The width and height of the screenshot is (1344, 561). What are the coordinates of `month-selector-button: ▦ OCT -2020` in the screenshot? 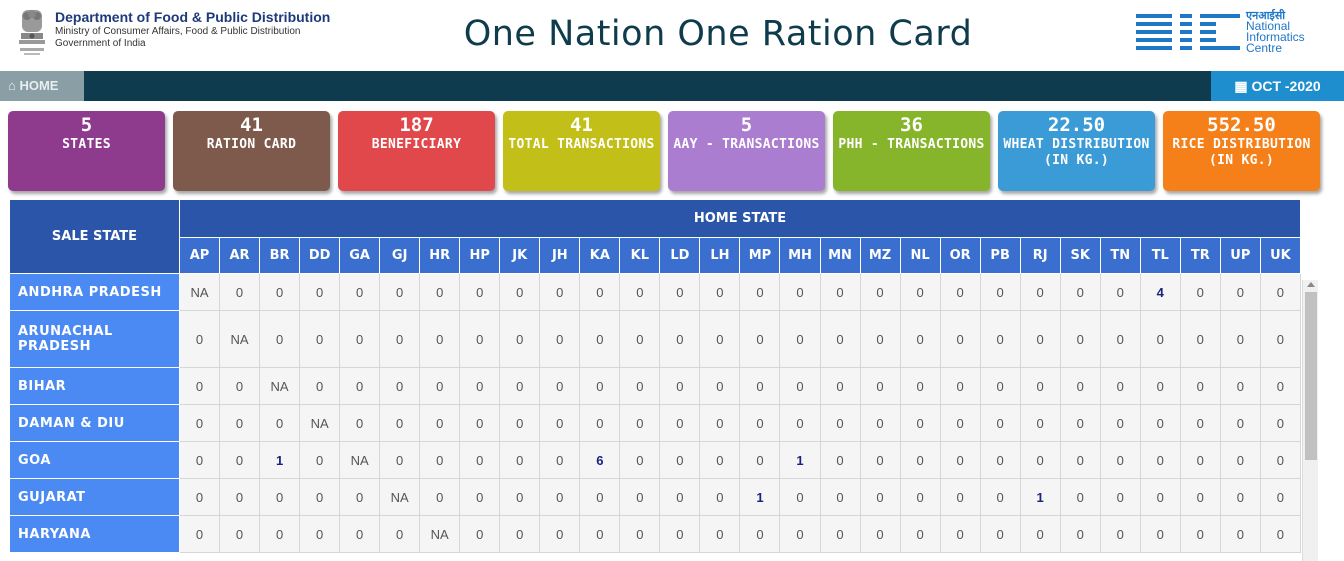 It's located at (1277, 86).